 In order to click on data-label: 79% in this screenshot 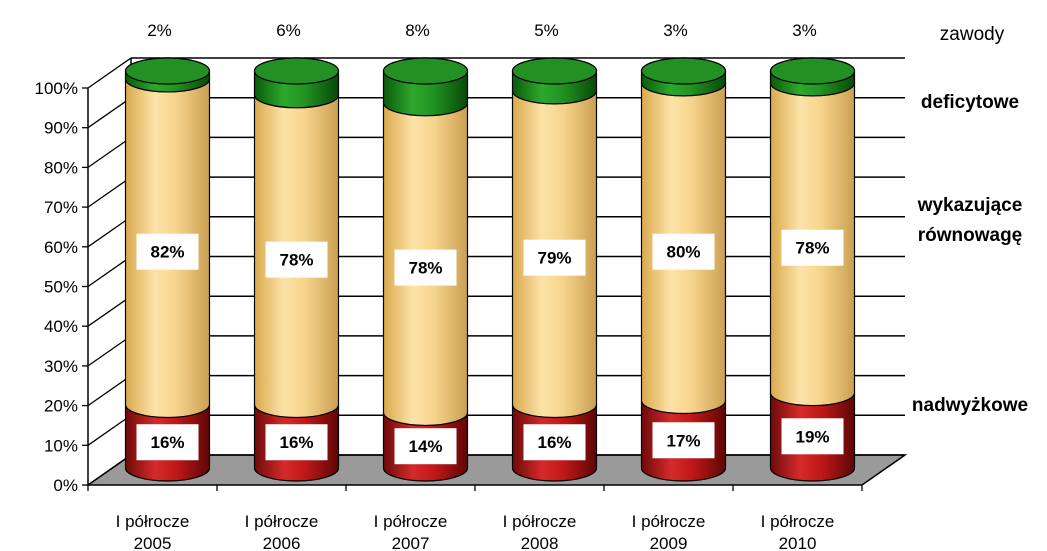, I will do `click(554, 258)`.